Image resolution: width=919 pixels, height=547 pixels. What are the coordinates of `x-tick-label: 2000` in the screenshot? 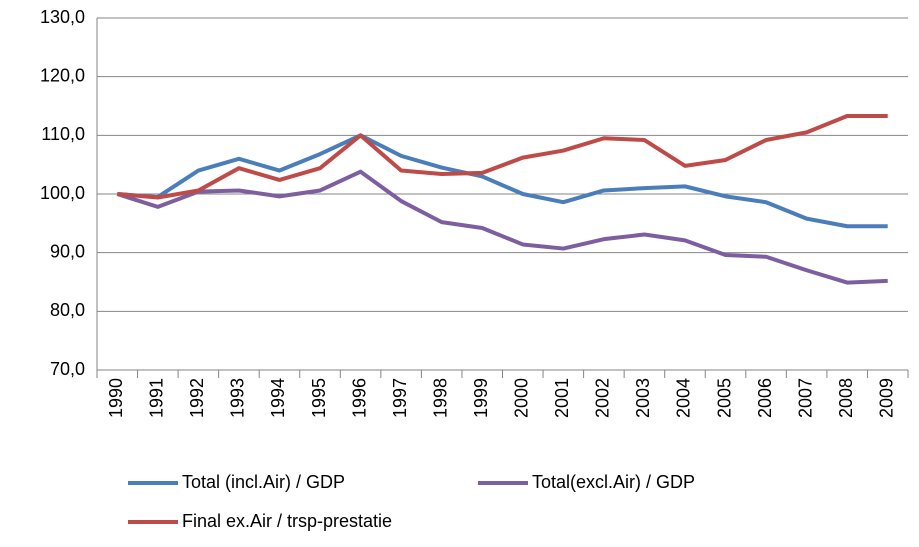 It's located at (522, 398).